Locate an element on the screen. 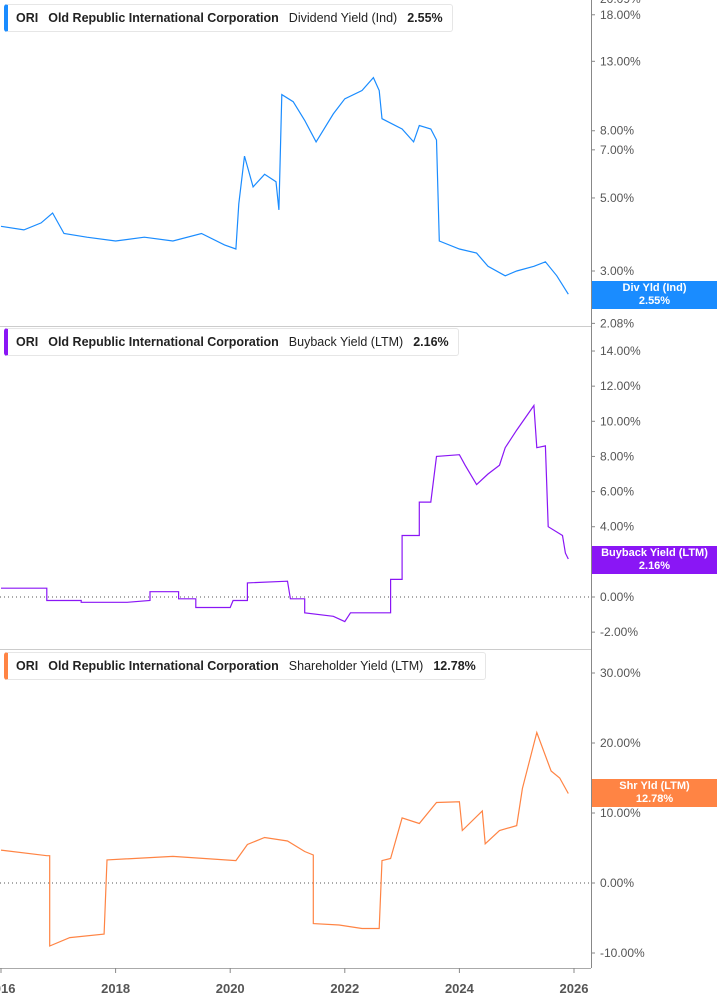 Image resolution: width=717 pixels, height=1005 pixels. y-tick-label: -2.00% is located at coordinates (619, 632).